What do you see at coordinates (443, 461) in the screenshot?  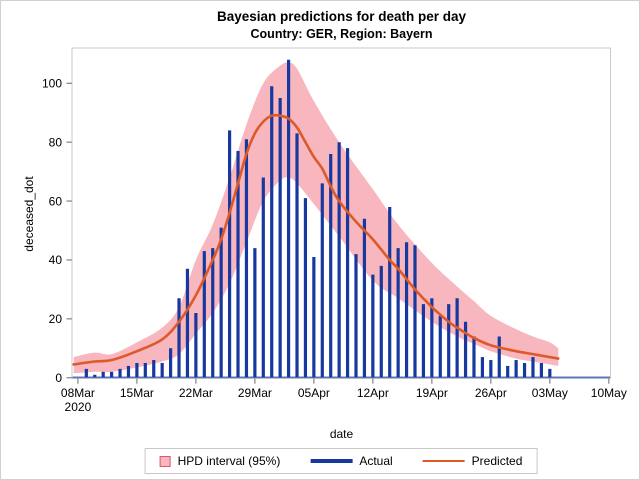 I see `predicted-line-swatch-icon` at bounding box center [443, 461].